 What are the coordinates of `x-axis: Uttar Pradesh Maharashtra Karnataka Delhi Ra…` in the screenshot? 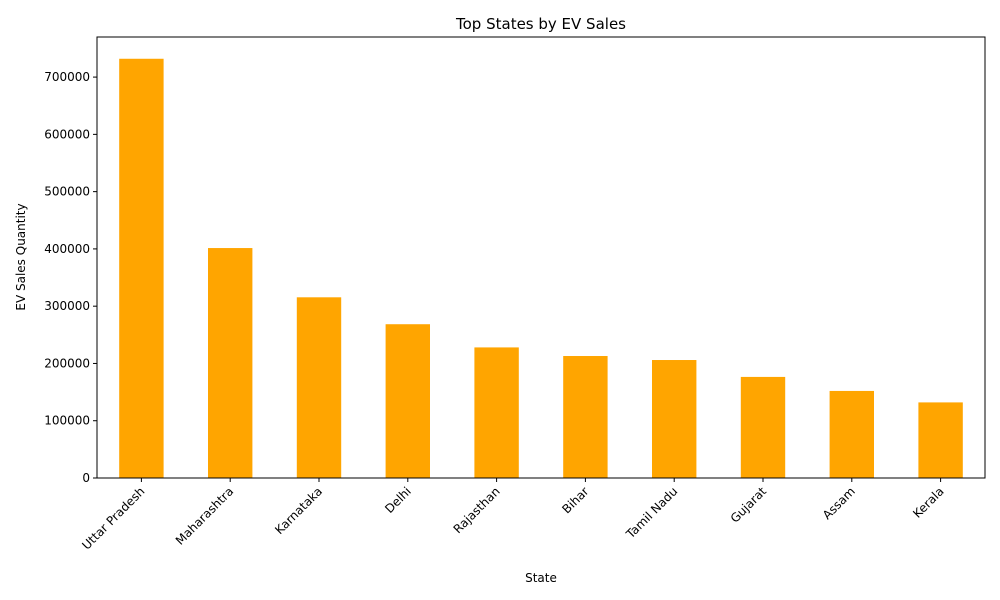 It's located at (513, 515).